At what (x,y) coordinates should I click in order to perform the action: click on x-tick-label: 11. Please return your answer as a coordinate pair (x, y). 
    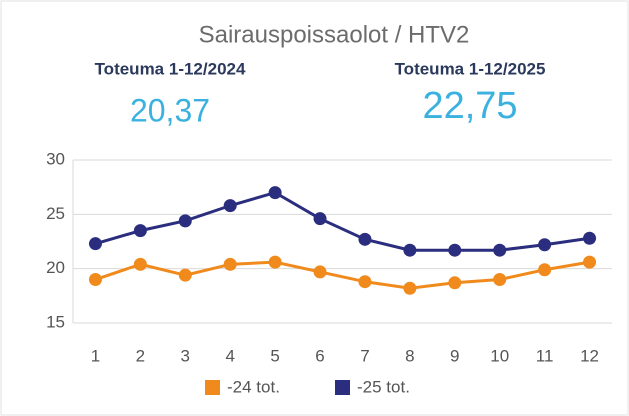
    Looking at the image, I should click on (545, 355).